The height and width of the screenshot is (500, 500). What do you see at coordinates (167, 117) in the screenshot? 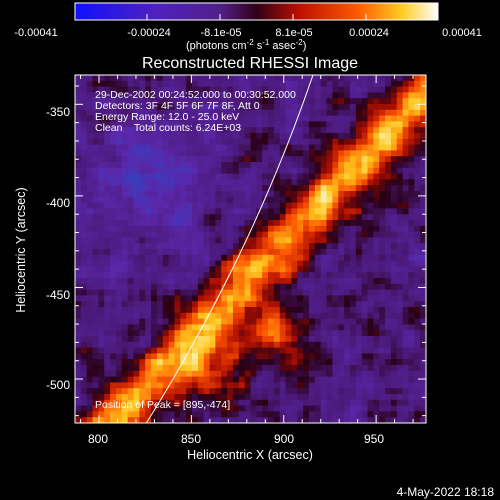
I see `annotation-energy: Energy Range: 12.0 - 25.0 keV` at bounding box center [167, 117].